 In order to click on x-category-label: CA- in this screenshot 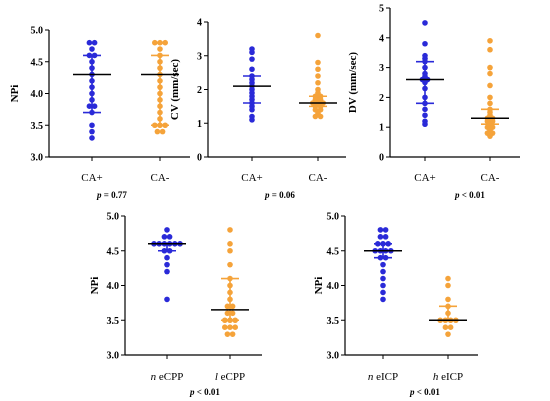, I will do `click(318, 178)`.